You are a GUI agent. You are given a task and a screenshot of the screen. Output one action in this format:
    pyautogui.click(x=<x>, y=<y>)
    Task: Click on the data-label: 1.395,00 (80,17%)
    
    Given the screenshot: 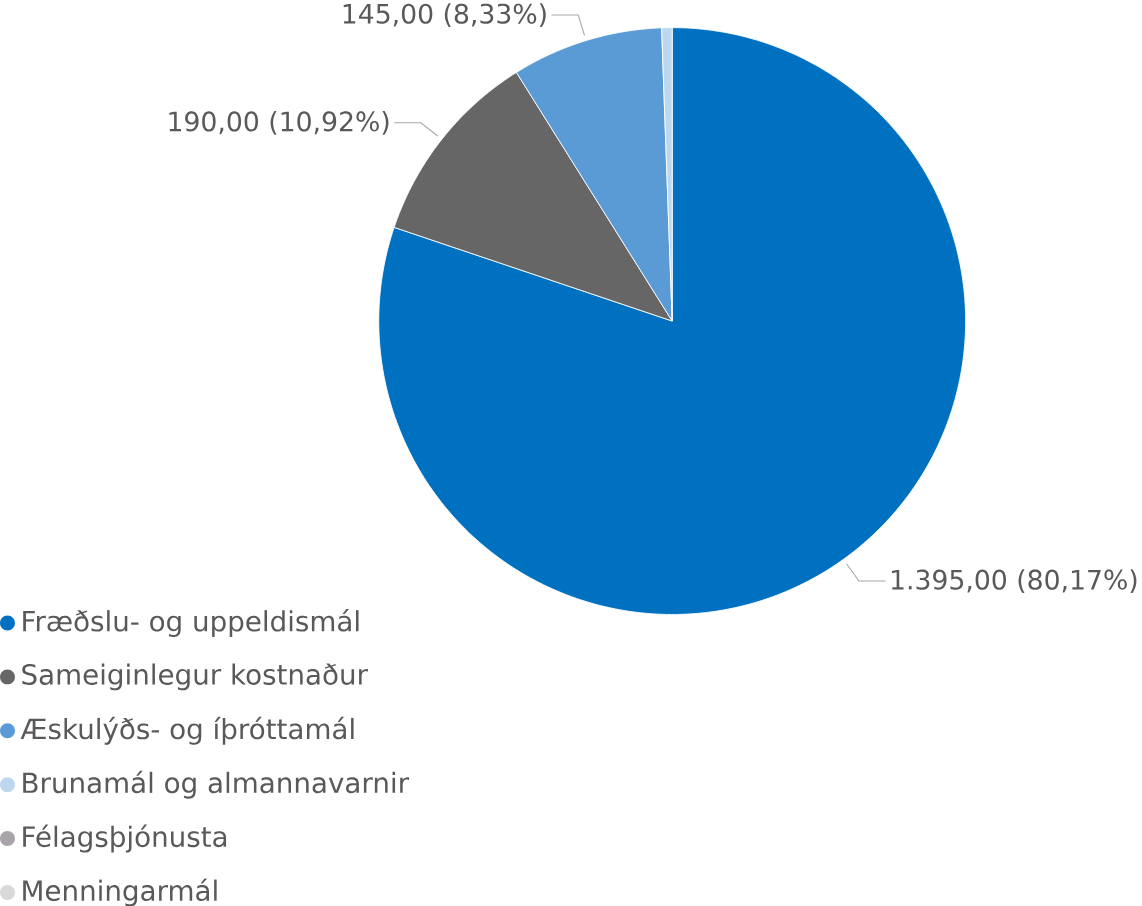 What is the action you would take?
    pyautogui.click(x=1014, y=580)
    